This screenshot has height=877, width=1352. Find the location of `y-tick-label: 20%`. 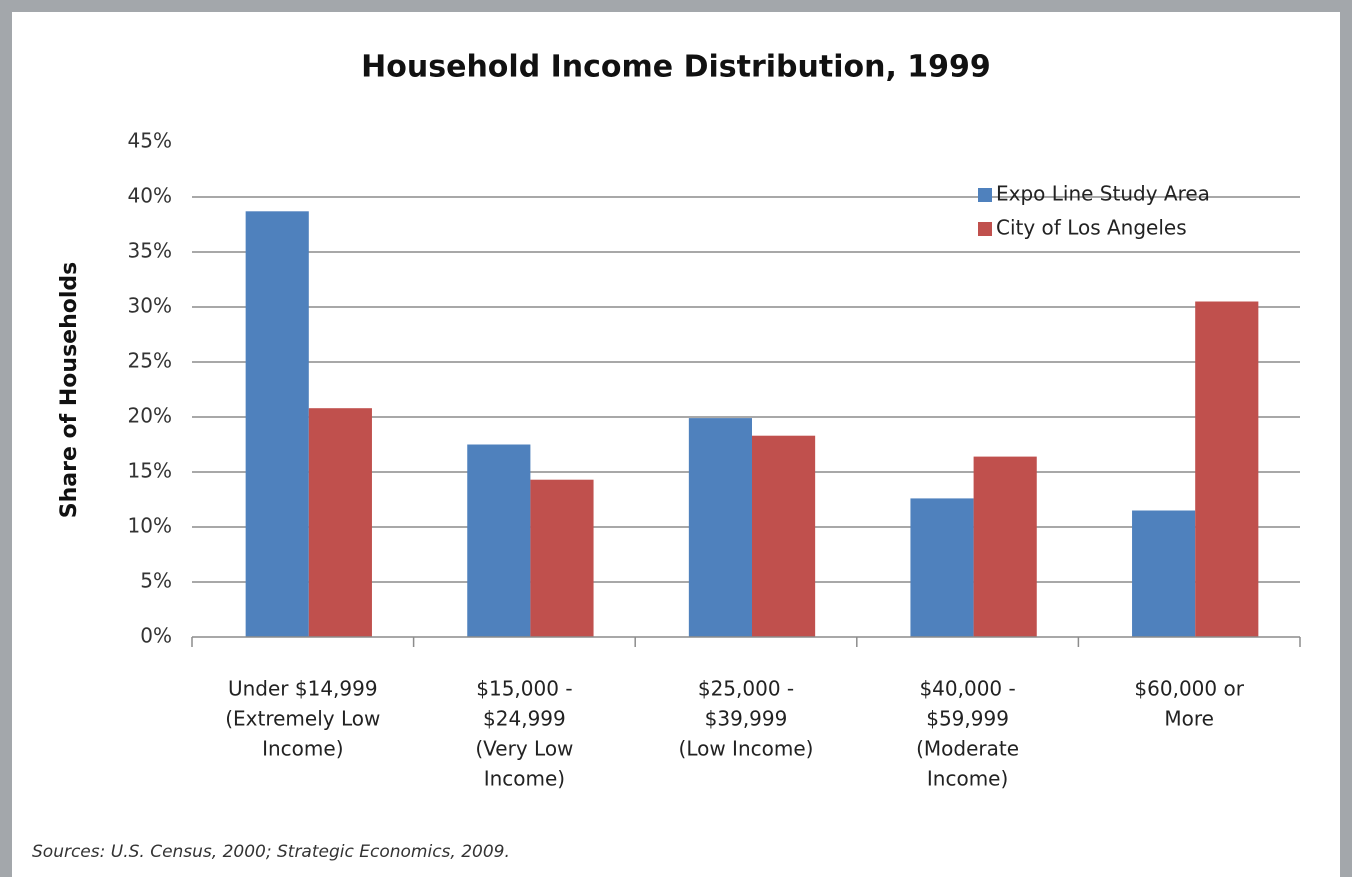

y-tick-label: 20% is located at coordinates (150, 416).